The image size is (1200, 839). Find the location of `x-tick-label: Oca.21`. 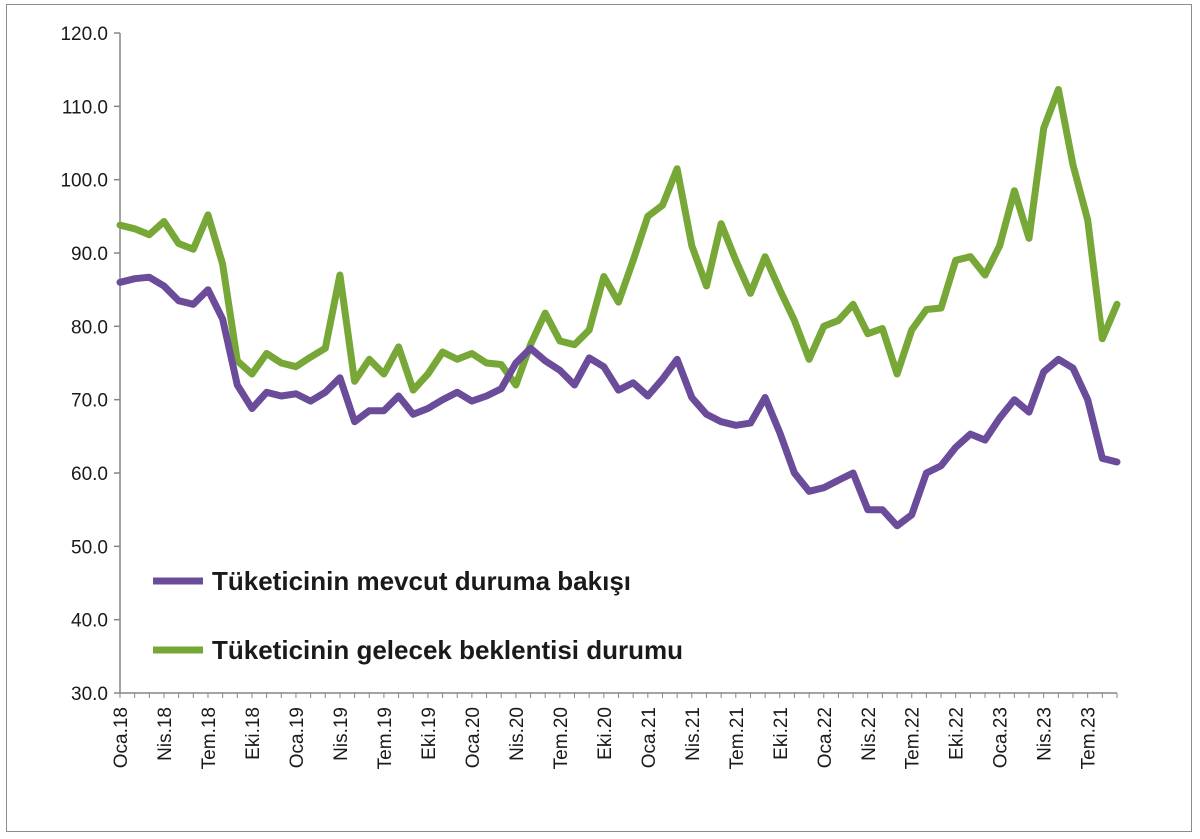

x-tick-label: Oca.21 is located at coordinates (649, 737).